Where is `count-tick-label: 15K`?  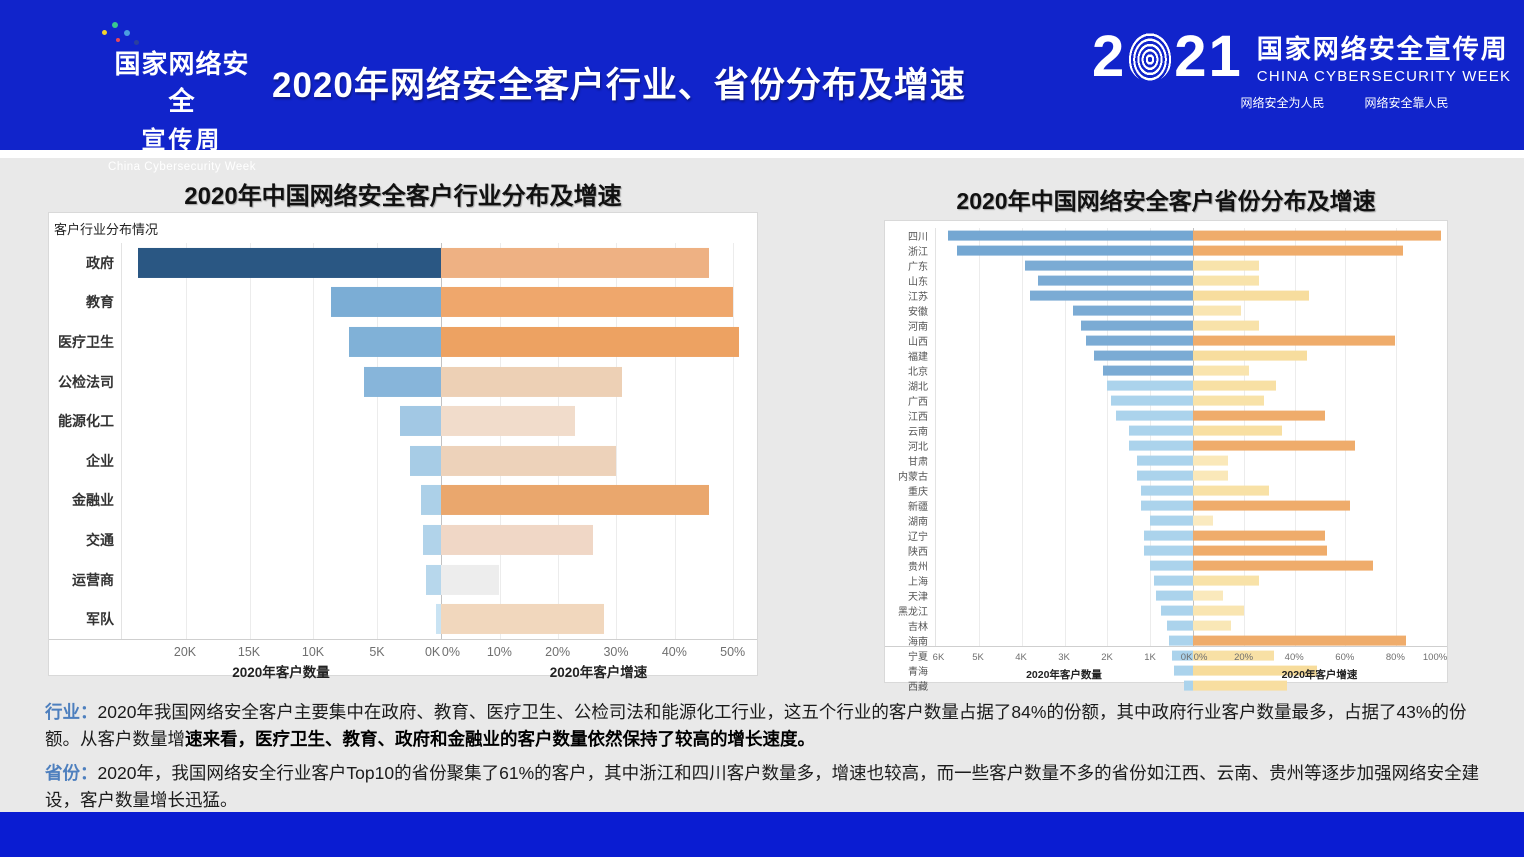 count-tick-label: 15K is located at coordinates (249, 652).